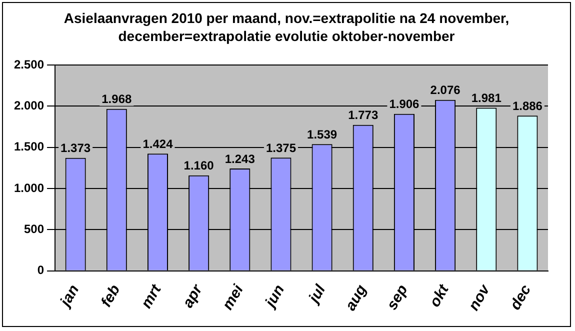 The width and height of the screenshot is (575, 331). Describe the element at coordinates (486, 98) in the screenshot. I see `data-label: 1.981` at that location.